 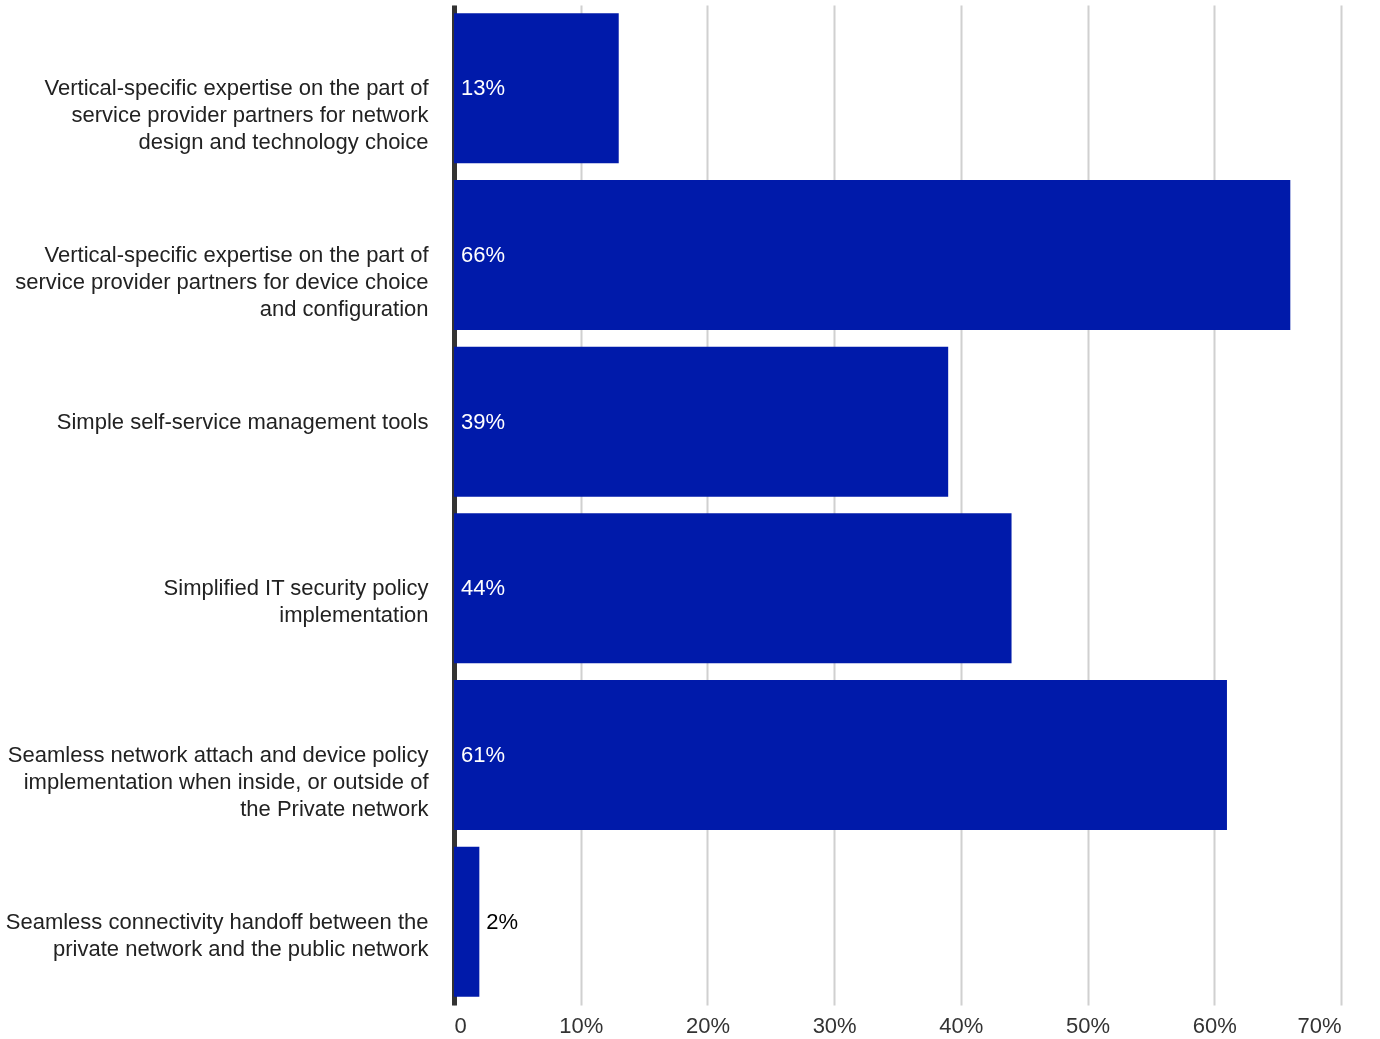 I want to click on data-label: 61%, so click(x=483, y=754).